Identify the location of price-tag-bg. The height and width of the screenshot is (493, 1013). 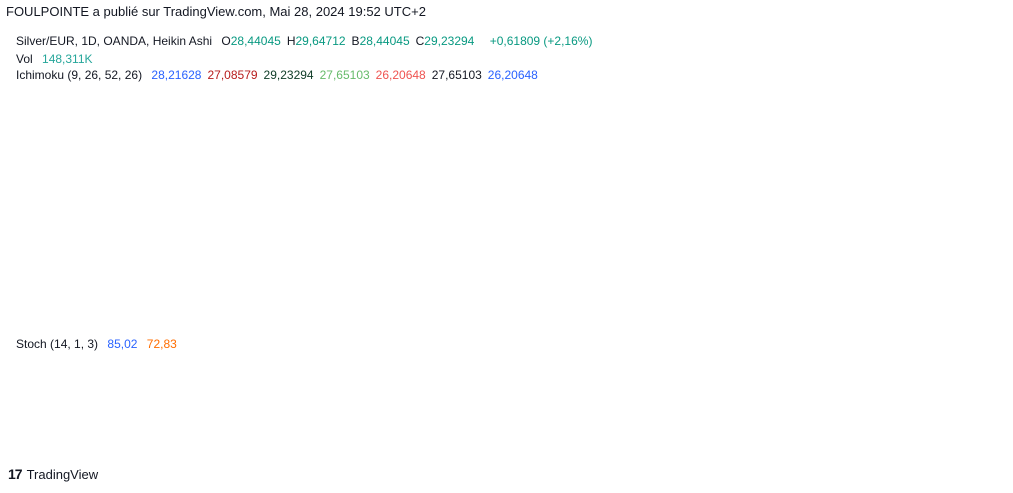
(970, 75).